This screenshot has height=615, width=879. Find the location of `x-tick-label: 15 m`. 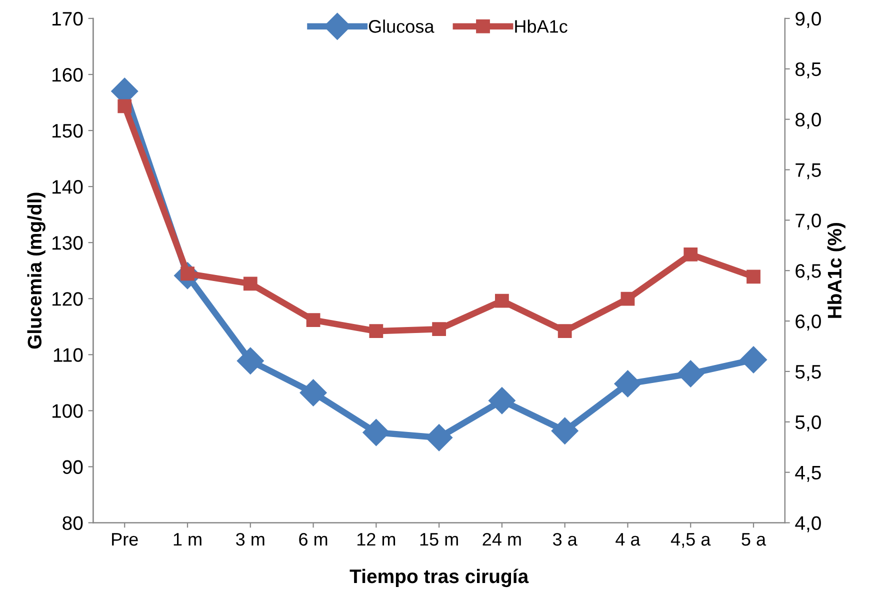

x-tick-label: 15 m is located at coordinates (439, 539).